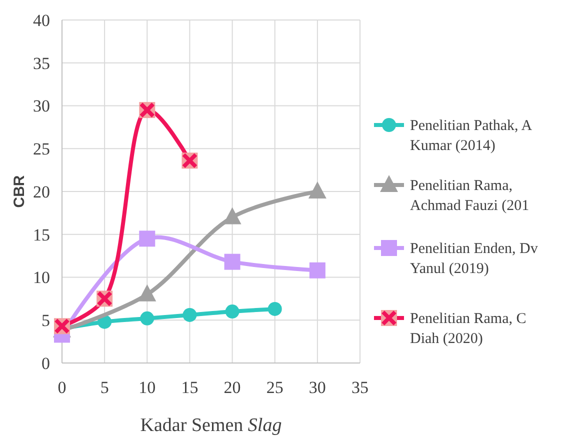 The width and height of the screenshot is (566, 439). Describe the element at coordinates (41, 20) in the screenshot. I see `y-tick-label: 40` at that location.